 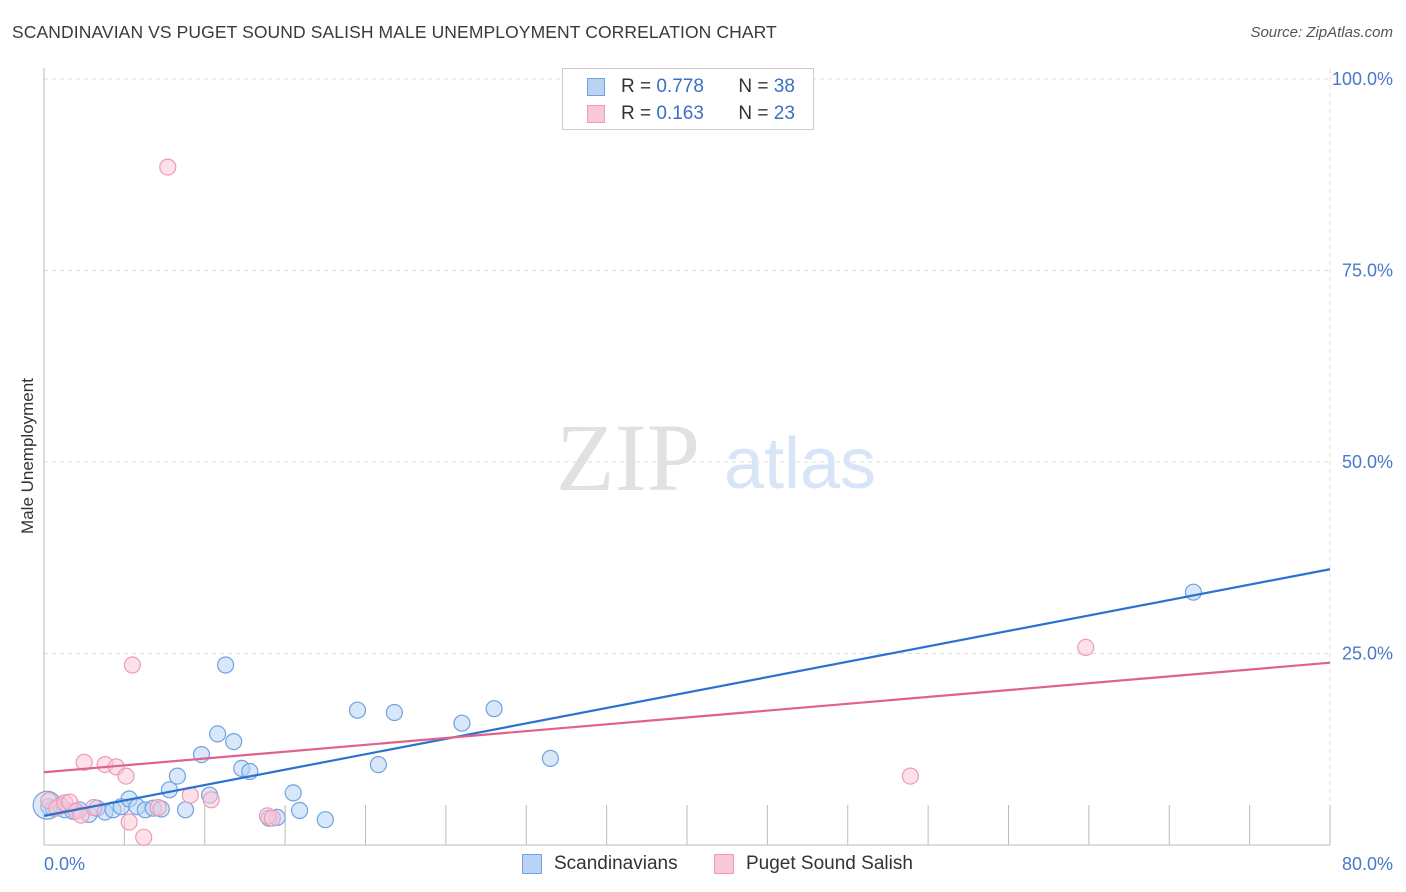 I want to click on series-legend-puget-sound-salish: Puget Sound Salish, so click(x=813, y=864).